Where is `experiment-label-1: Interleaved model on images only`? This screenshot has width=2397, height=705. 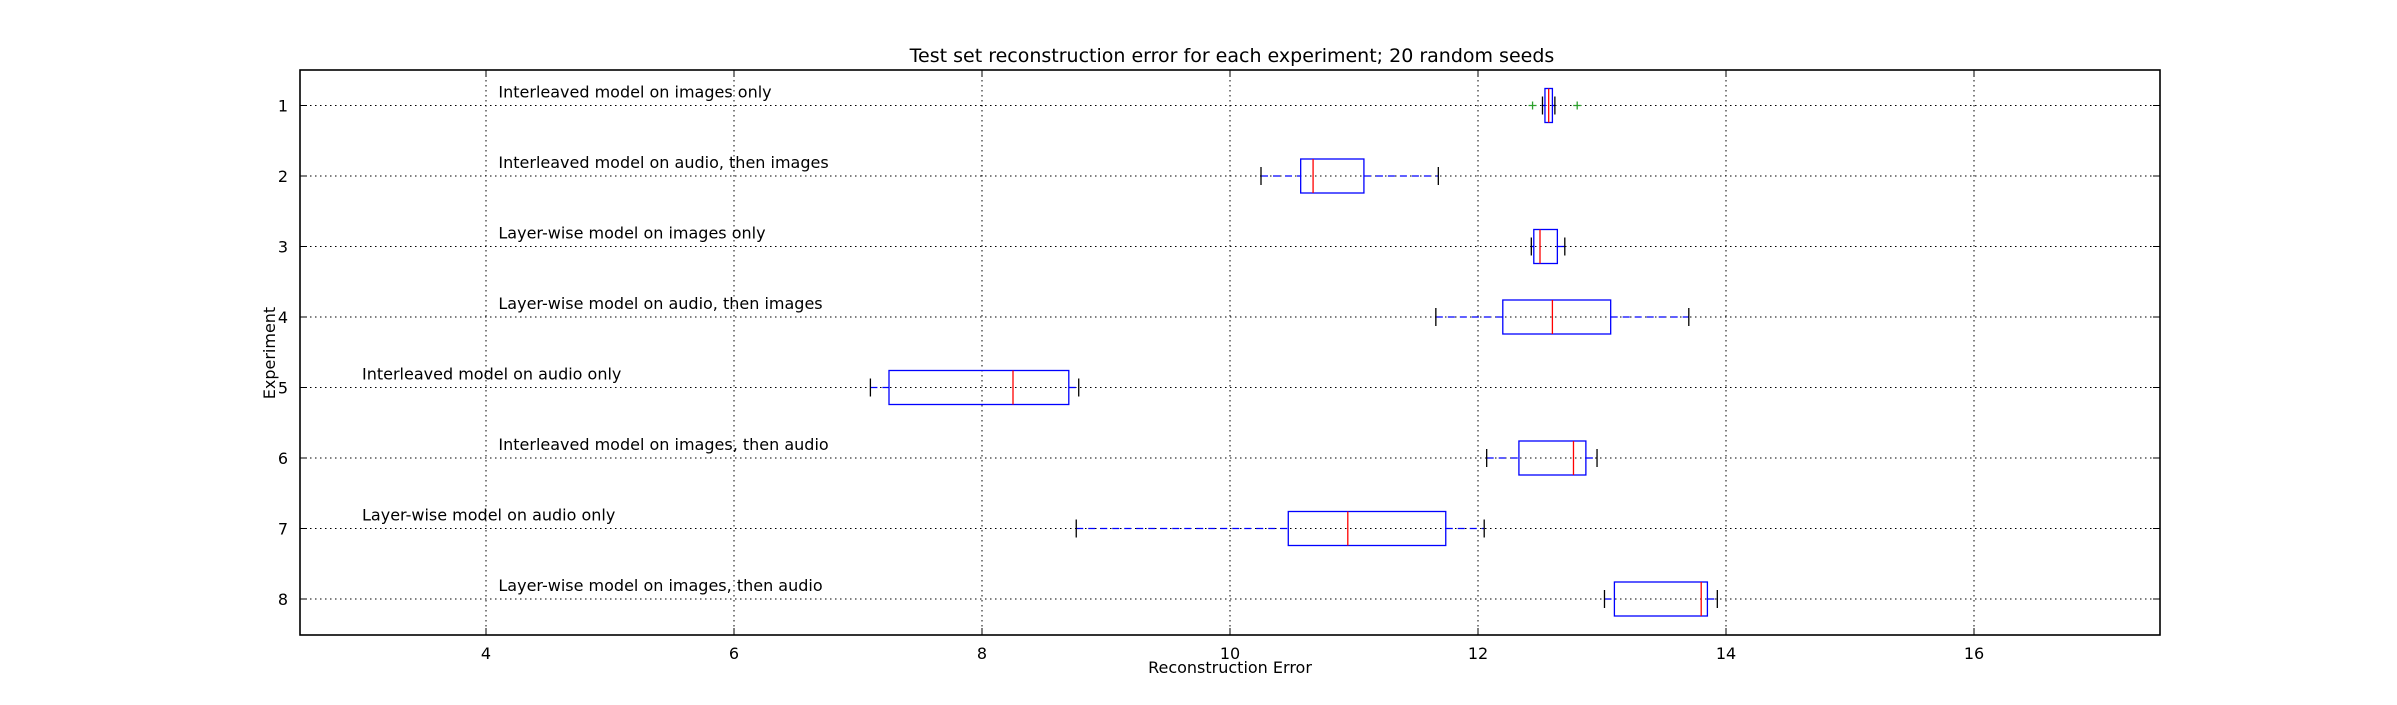 experiment-label-1: Interleaved model on images only is located at coordinates (634, 92).